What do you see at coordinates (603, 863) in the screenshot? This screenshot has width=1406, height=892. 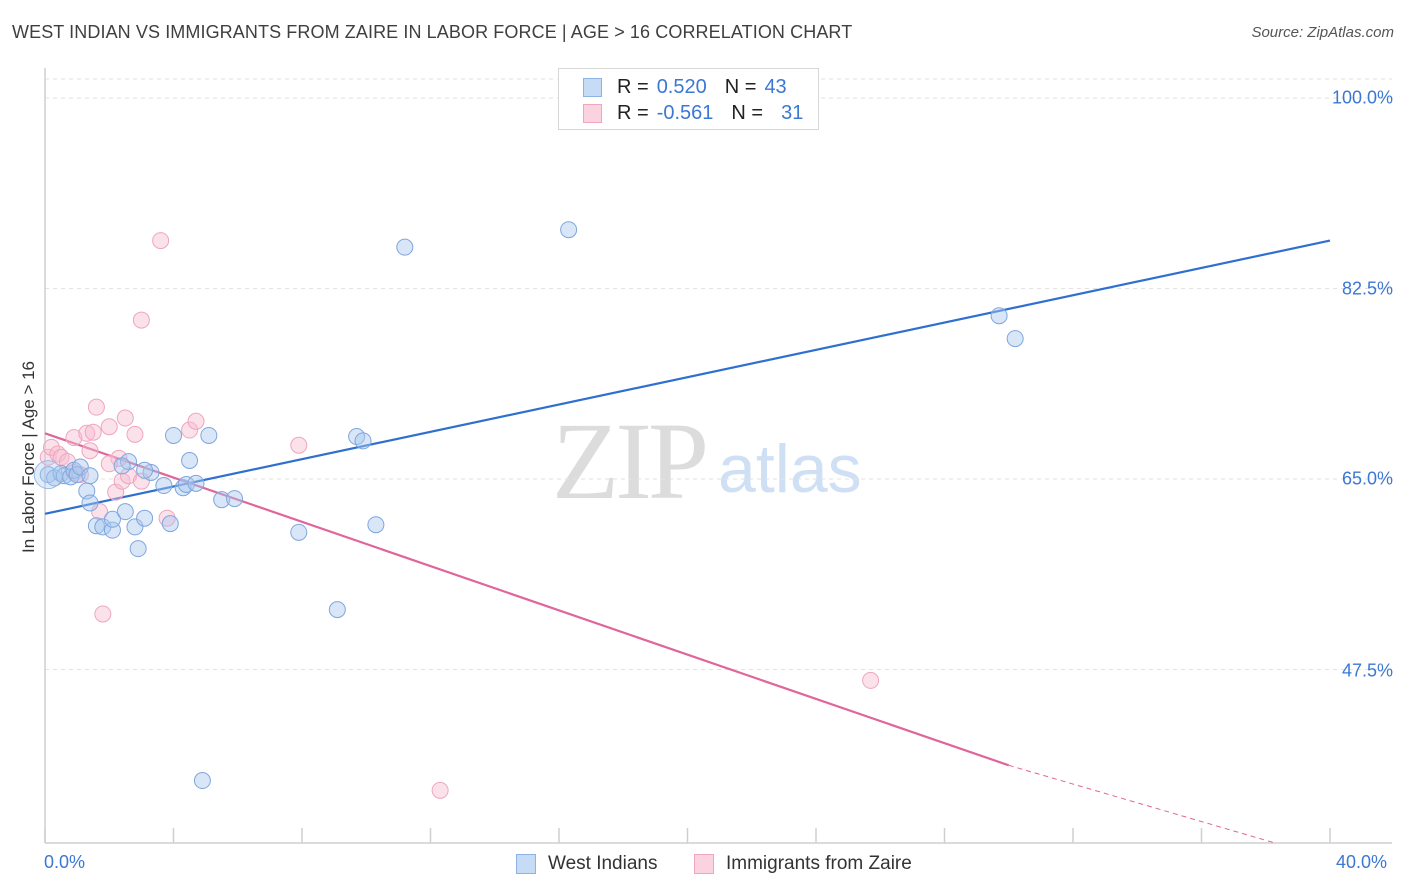 I see `legend-label: West Indians` at bounding box center [603, 863].